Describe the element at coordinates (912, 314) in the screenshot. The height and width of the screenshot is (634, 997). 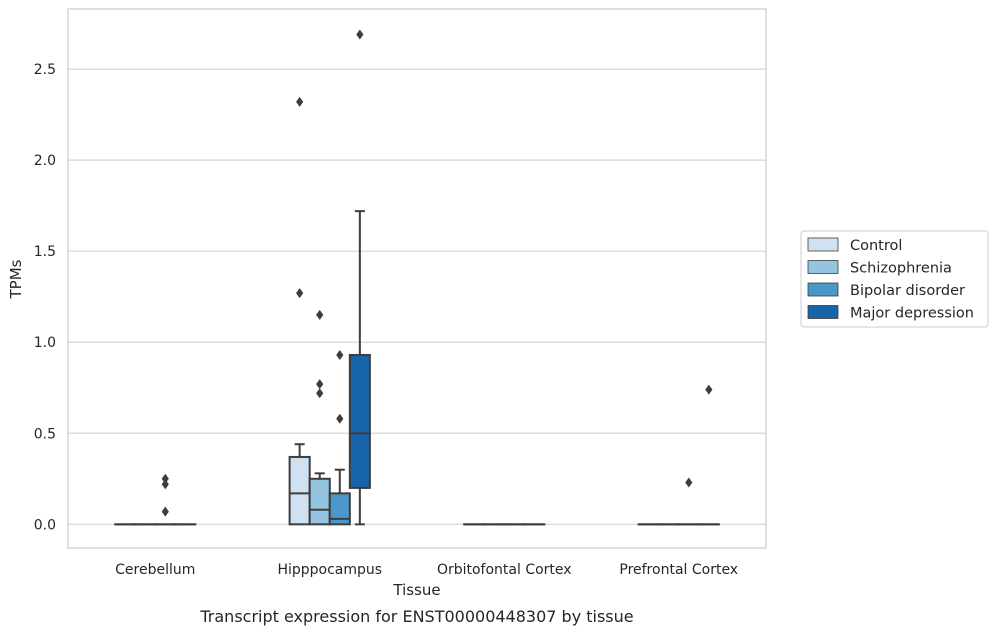
I see `legend-label: Major depression` at that location.